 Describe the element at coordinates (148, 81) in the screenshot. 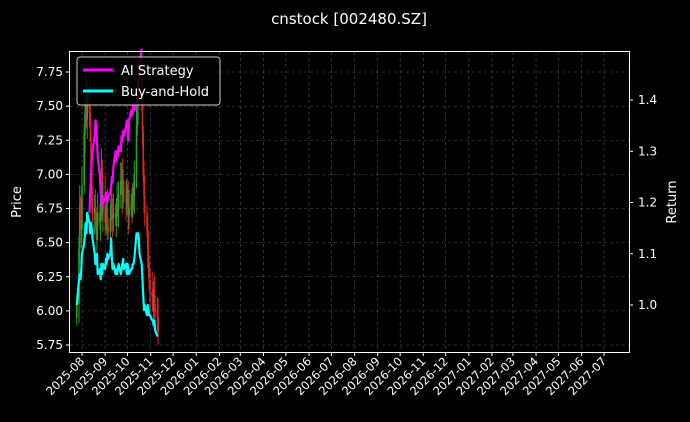

I see `legend: AI Strategy Buy-and-Hold` at that location.